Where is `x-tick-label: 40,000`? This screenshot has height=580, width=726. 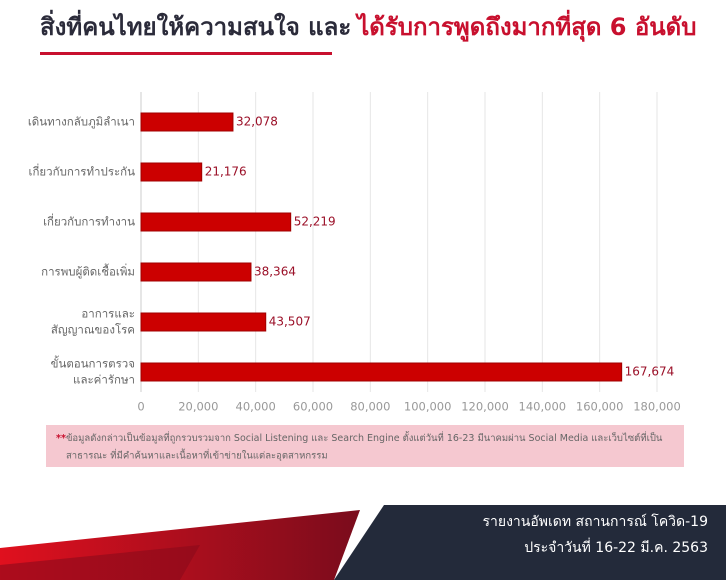 x-tick-label: 40,000 is located at coordinates (256, 407).